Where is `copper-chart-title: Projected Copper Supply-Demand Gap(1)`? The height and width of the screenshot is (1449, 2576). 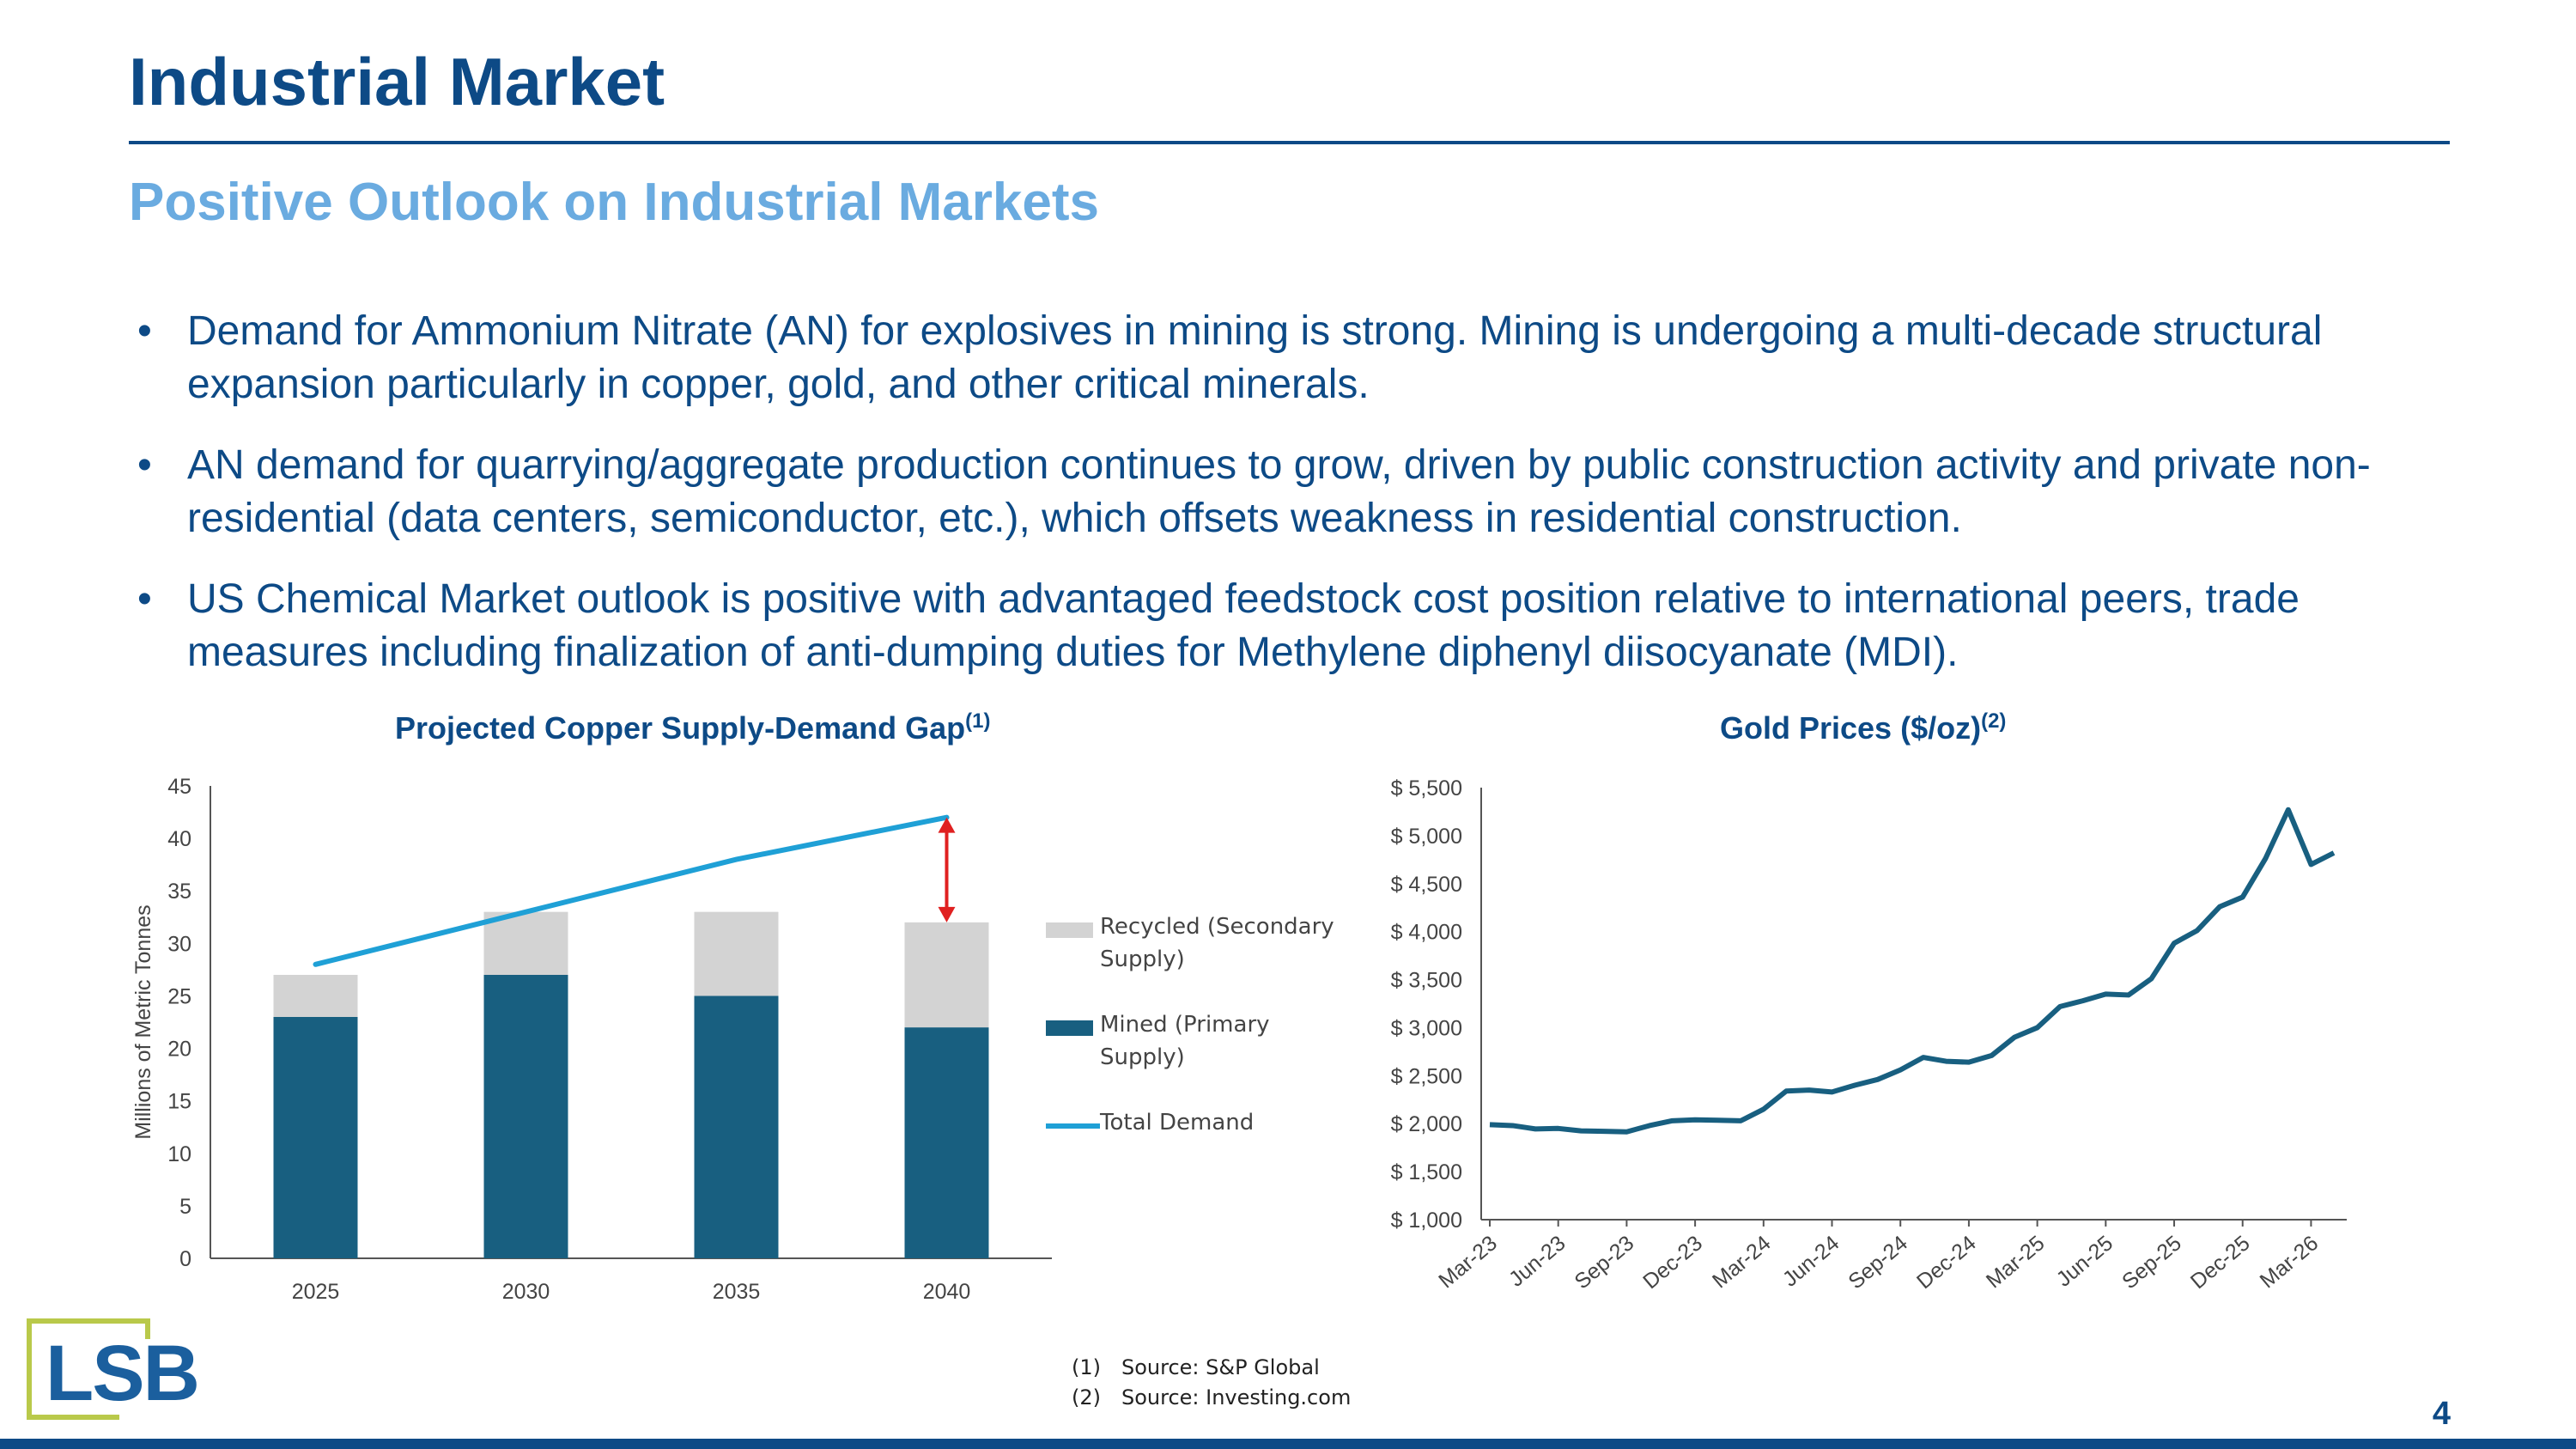
copper-chart-title: Projected Copper Supply-Demand Gap(1) is located at coordinates (693, 727).